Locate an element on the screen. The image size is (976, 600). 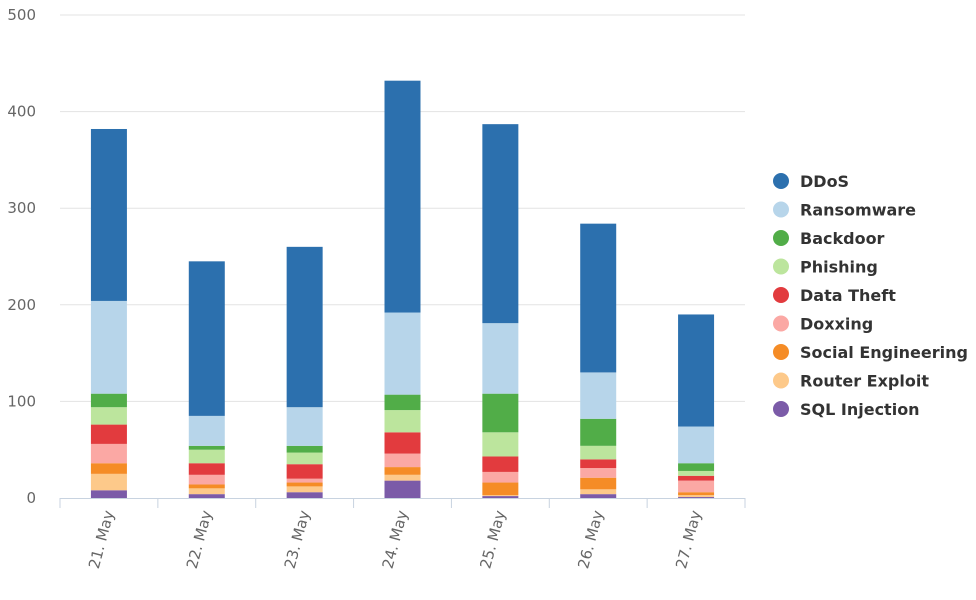
legend-item: SQL Injection is located at coordinates (846, 409).